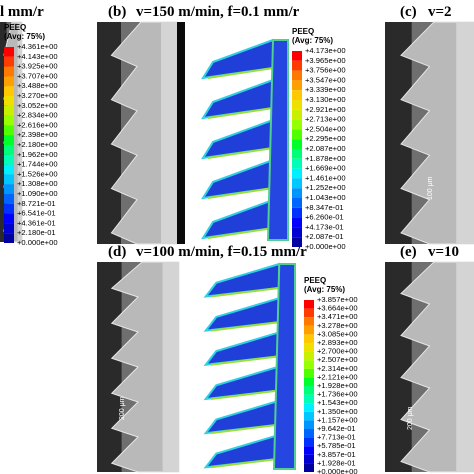 Image resolution: width=474 pixels, height=474 pixels. Describe the element at coordinates (440, 12) in the screenshot. I see `panel-caption: v=2` at that location.